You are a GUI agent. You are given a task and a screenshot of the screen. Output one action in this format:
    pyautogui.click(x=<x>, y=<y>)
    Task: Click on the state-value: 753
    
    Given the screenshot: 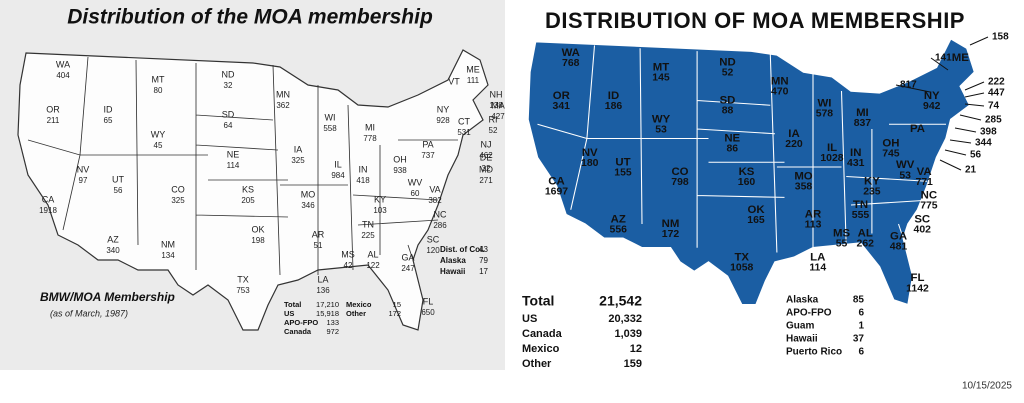 What is the action you would take?
    pyautogui.click(x=243, y=290)
    